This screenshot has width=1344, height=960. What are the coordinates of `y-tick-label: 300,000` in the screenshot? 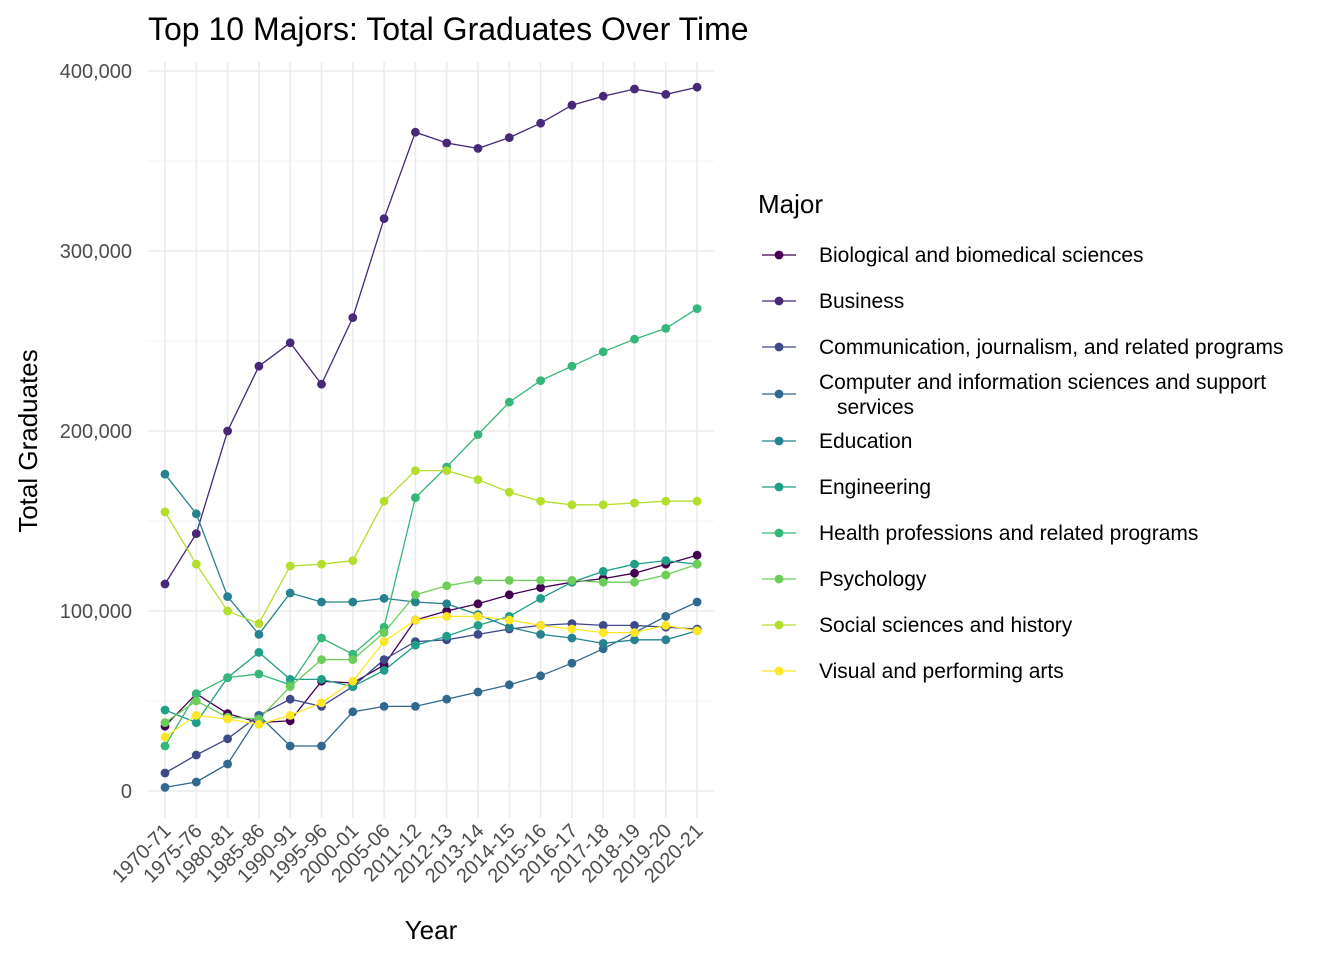 It's located at (96, 252).